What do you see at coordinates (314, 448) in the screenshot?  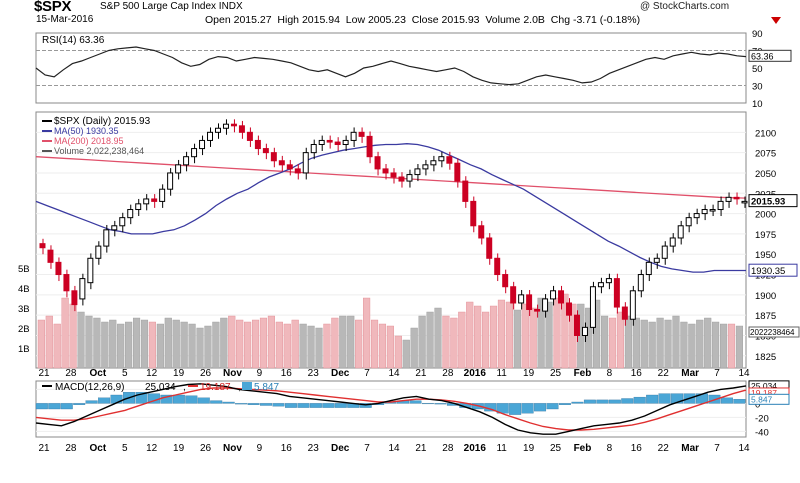 I see `macd-x-tick-label: 23` at bounding box center [314, 448].